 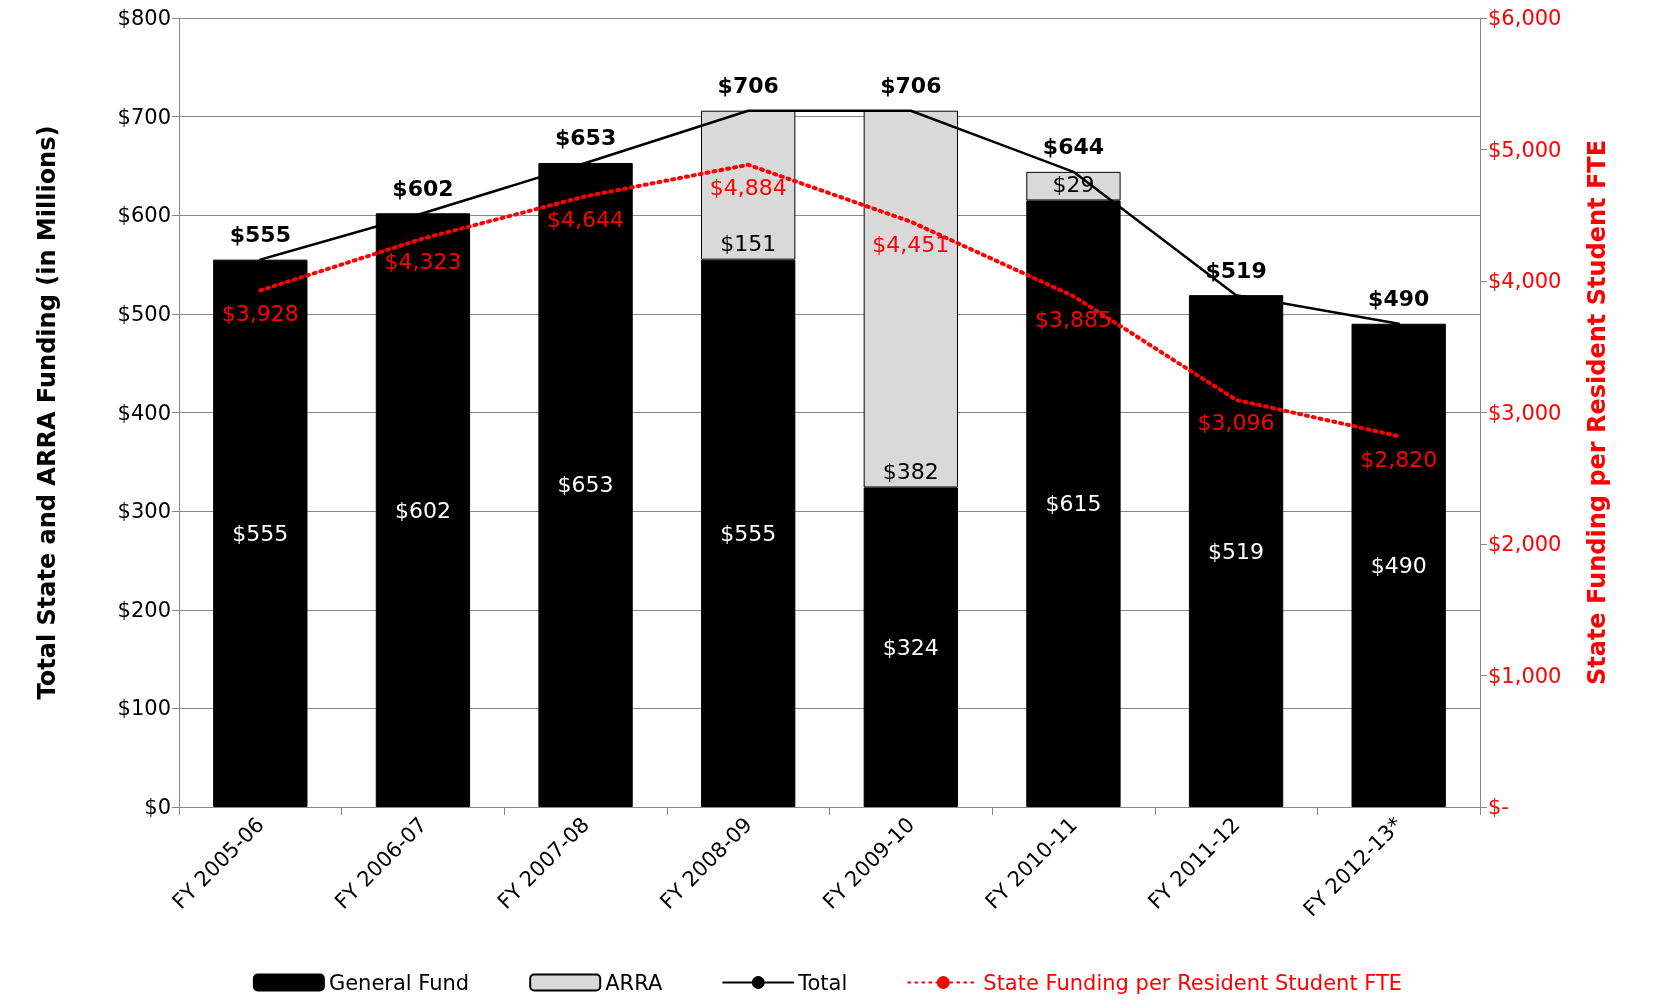 What do you see at coordinates (748, 188) in the screenshot?
I see `data-label: $4,884` at bounding box center [748, 188].